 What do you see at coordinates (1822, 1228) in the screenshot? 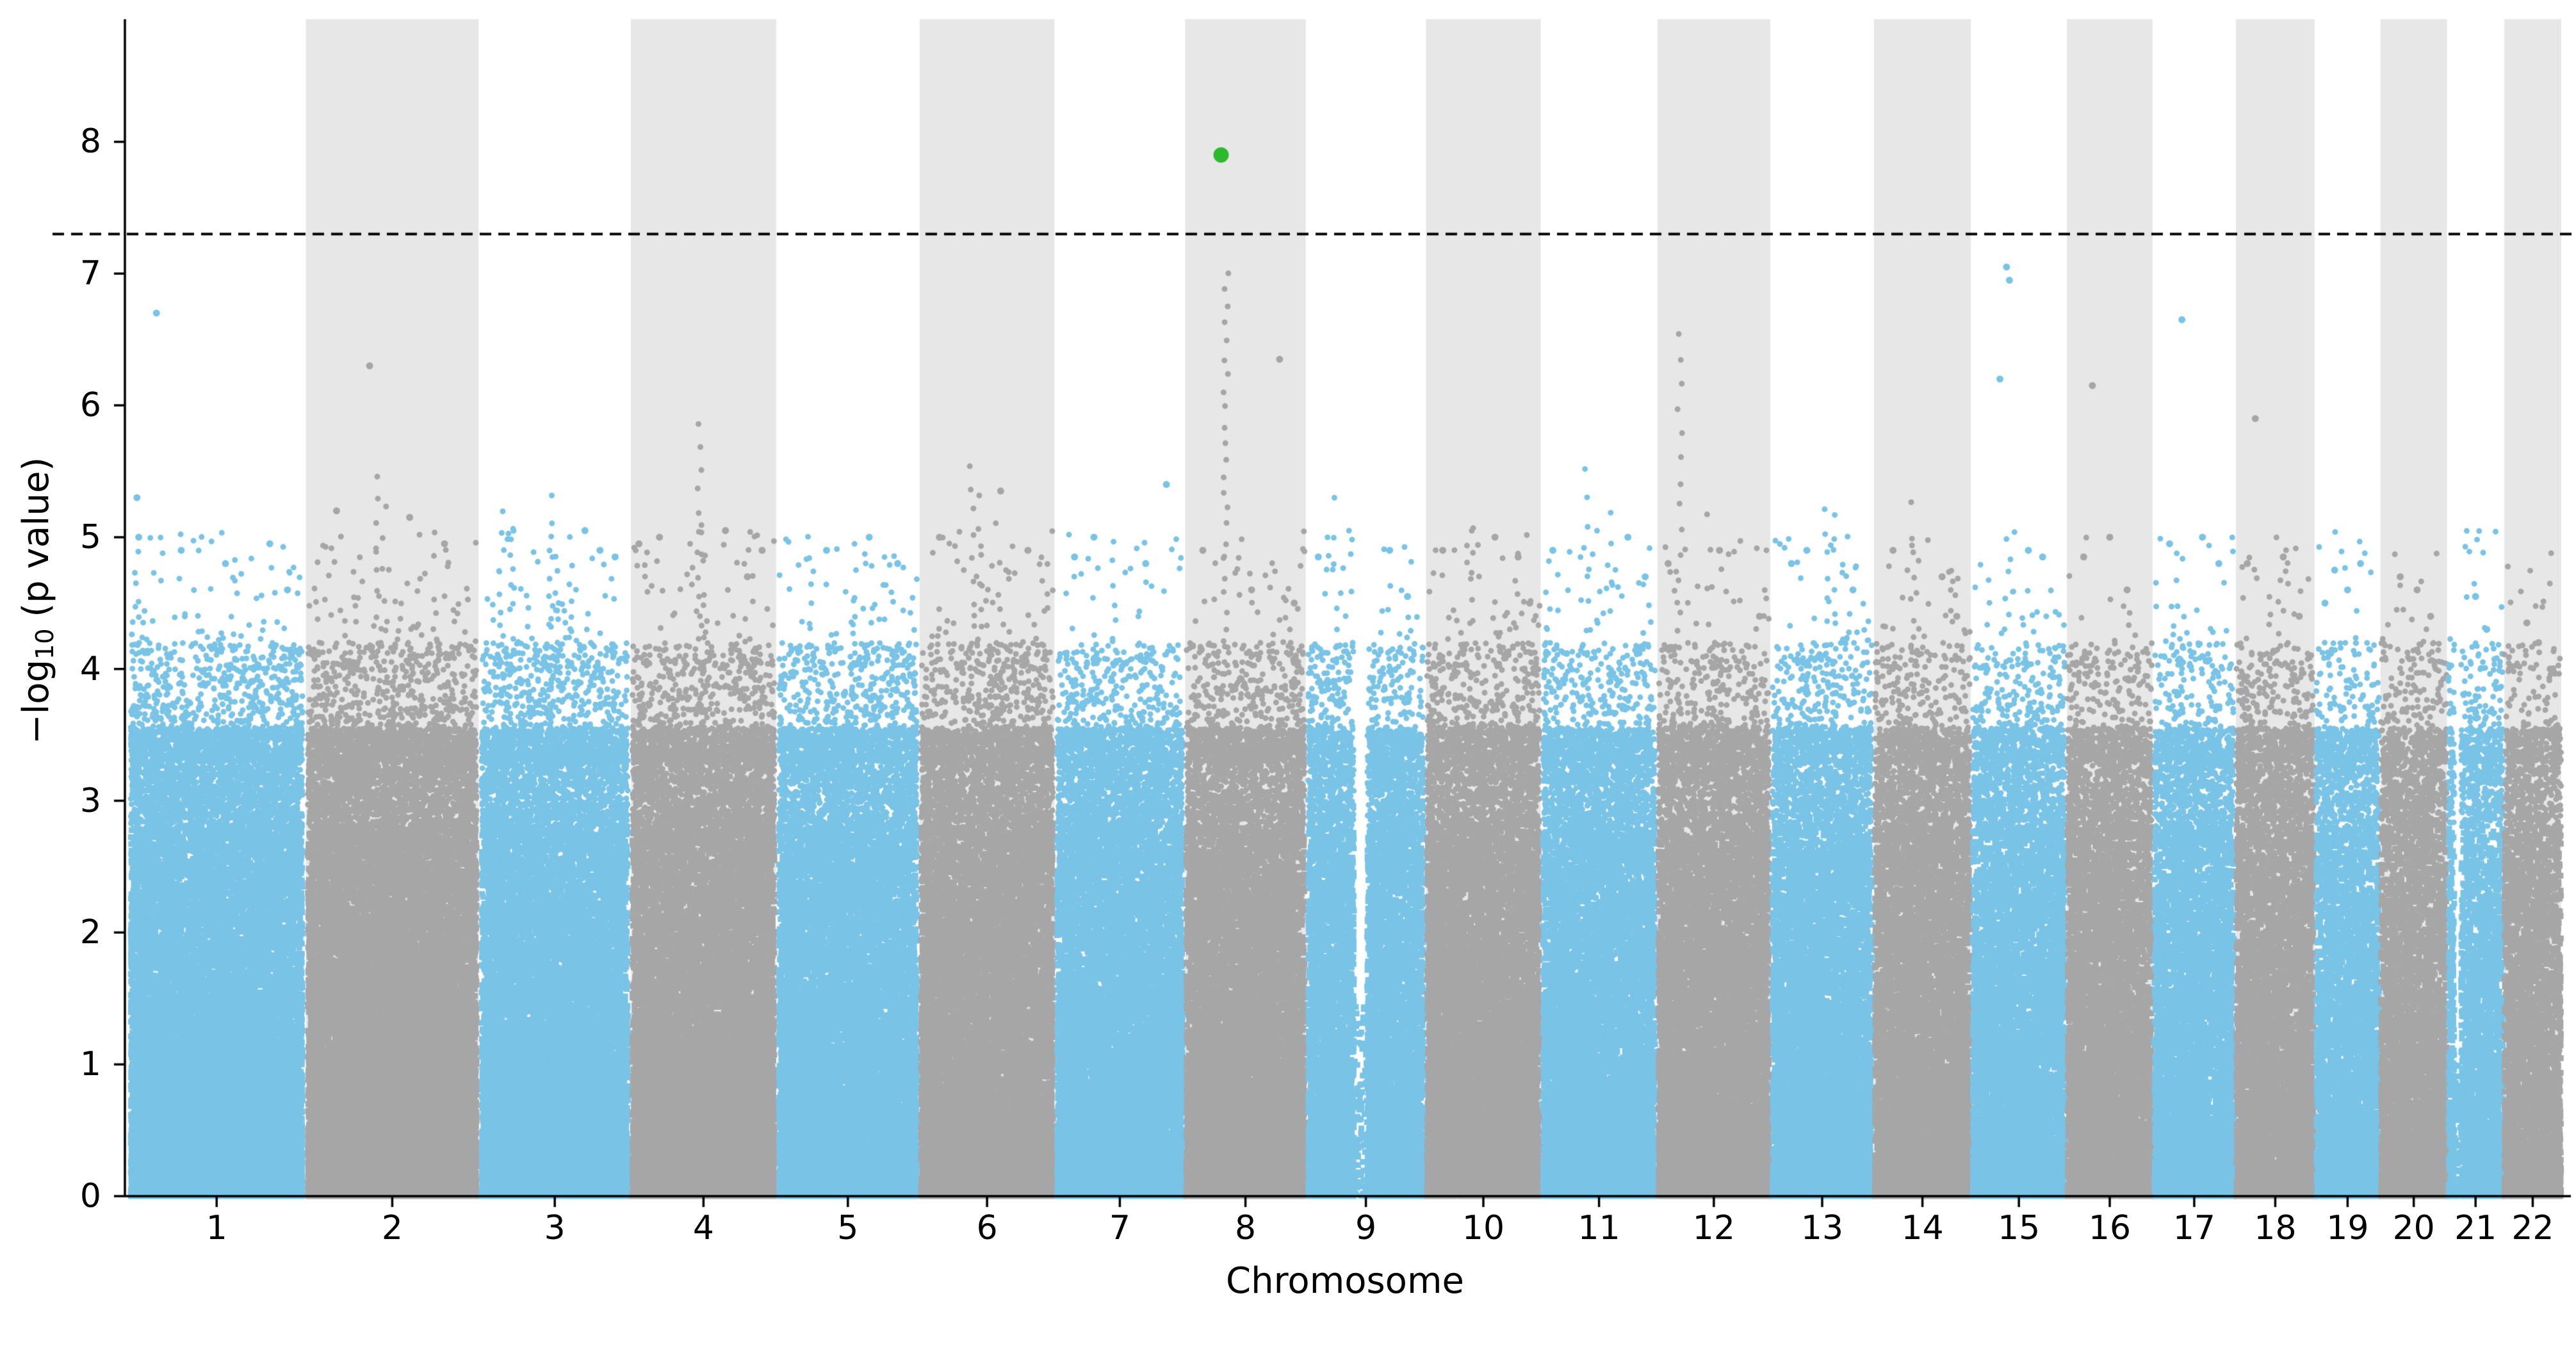
I see `x-tick-label: 13` at bounding box center [1822, 1228].